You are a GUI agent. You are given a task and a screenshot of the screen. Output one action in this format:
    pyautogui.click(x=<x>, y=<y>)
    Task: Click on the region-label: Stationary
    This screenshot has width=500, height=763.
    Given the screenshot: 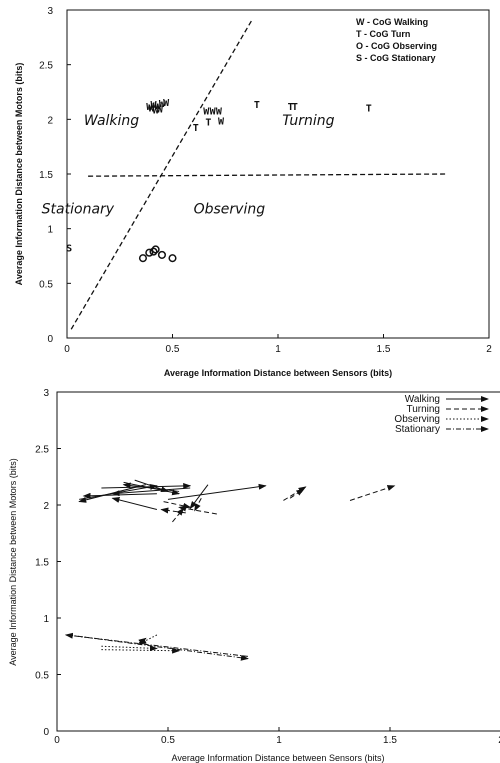 What is the action you would take?
    pyautogui.click(x=78, y=209)
    